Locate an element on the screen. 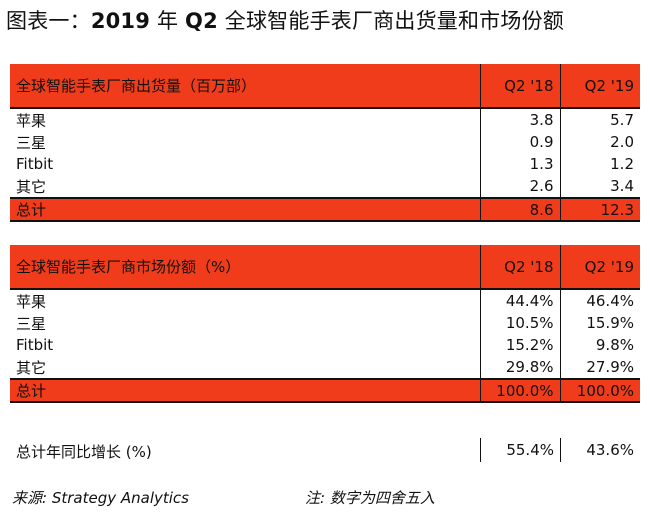 This screenshot has width=650, height=513. row-value-19: 46.4% is located at coordinates (599, 300).